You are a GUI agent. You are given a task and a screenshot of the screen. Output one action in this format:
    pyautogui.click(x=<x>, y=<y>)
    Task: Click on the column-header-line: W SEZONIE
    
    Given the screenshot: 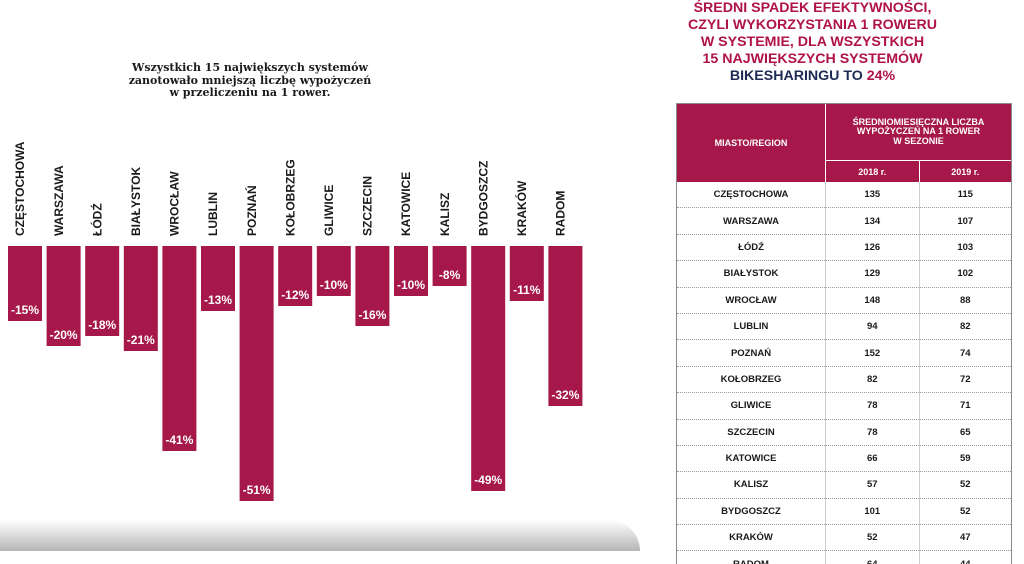 What is the action you would take?
    pyautogui.click(x=918, y=140)
    